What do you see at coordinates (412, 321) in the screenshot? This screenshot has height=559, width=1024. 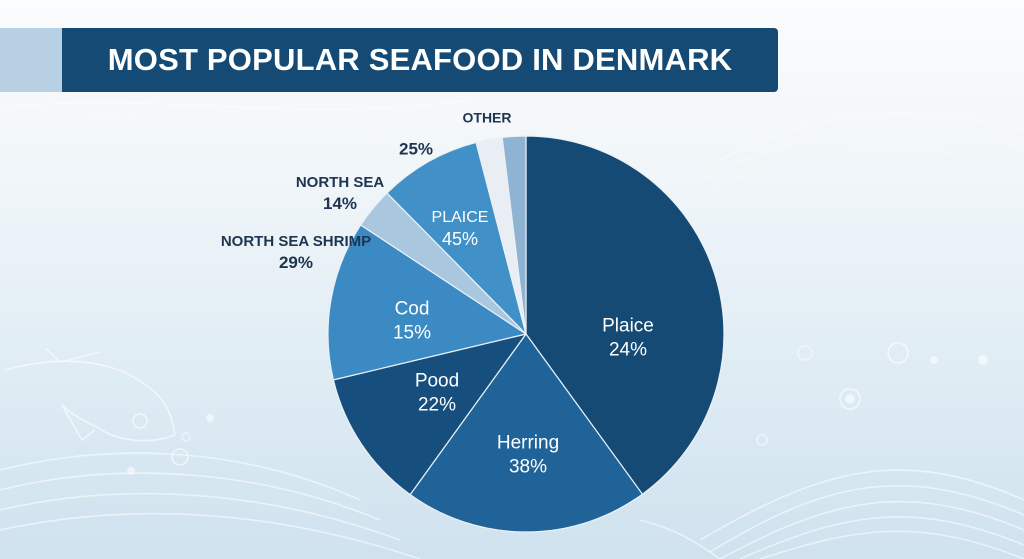 I see `label-cod: Cod 15%` at bounding box center [412, 321].